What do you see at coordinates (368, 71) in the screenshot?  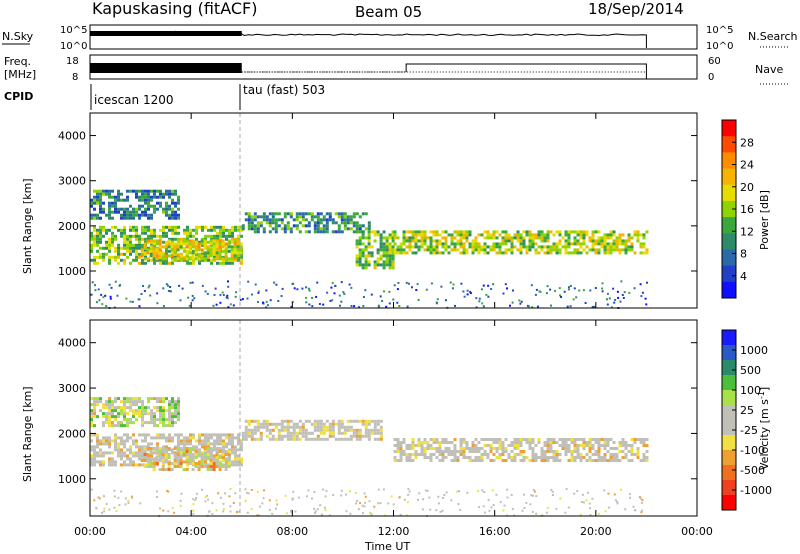 I see `freq-trace` at bounding box center [368, 71].